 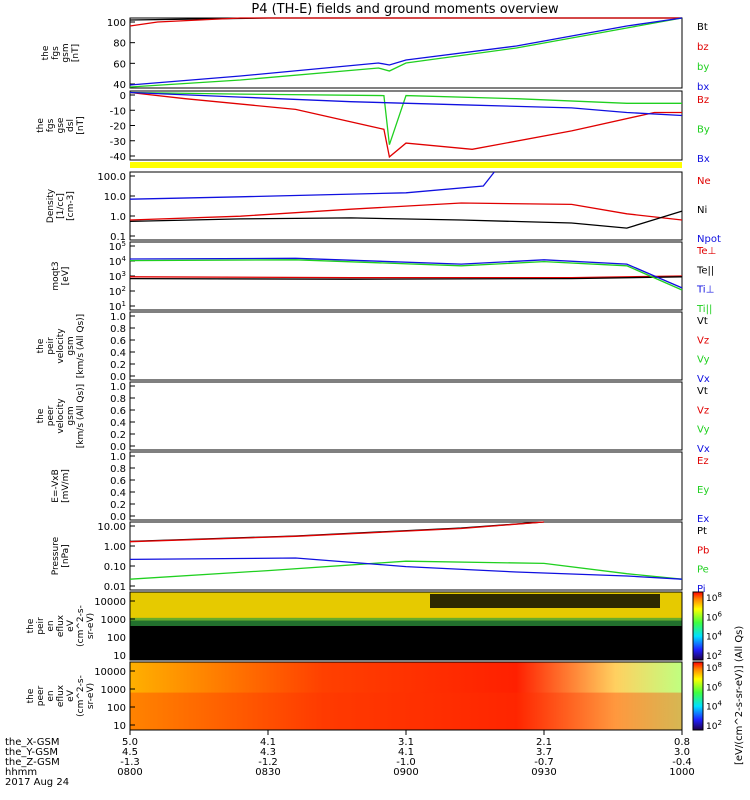 I want to click on ytick-label: 10000, so click(x=110, y=672).